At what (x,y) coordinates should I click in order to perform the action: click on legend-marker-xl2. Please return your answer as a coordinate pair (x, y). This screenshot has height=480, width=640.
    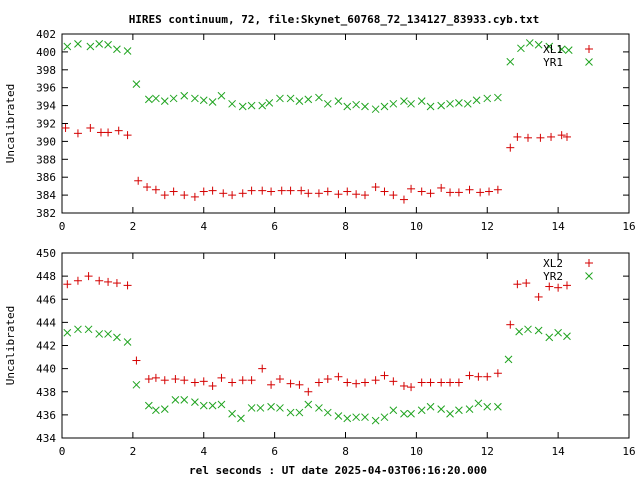
    Looking at the image, I should click on (589, 263).